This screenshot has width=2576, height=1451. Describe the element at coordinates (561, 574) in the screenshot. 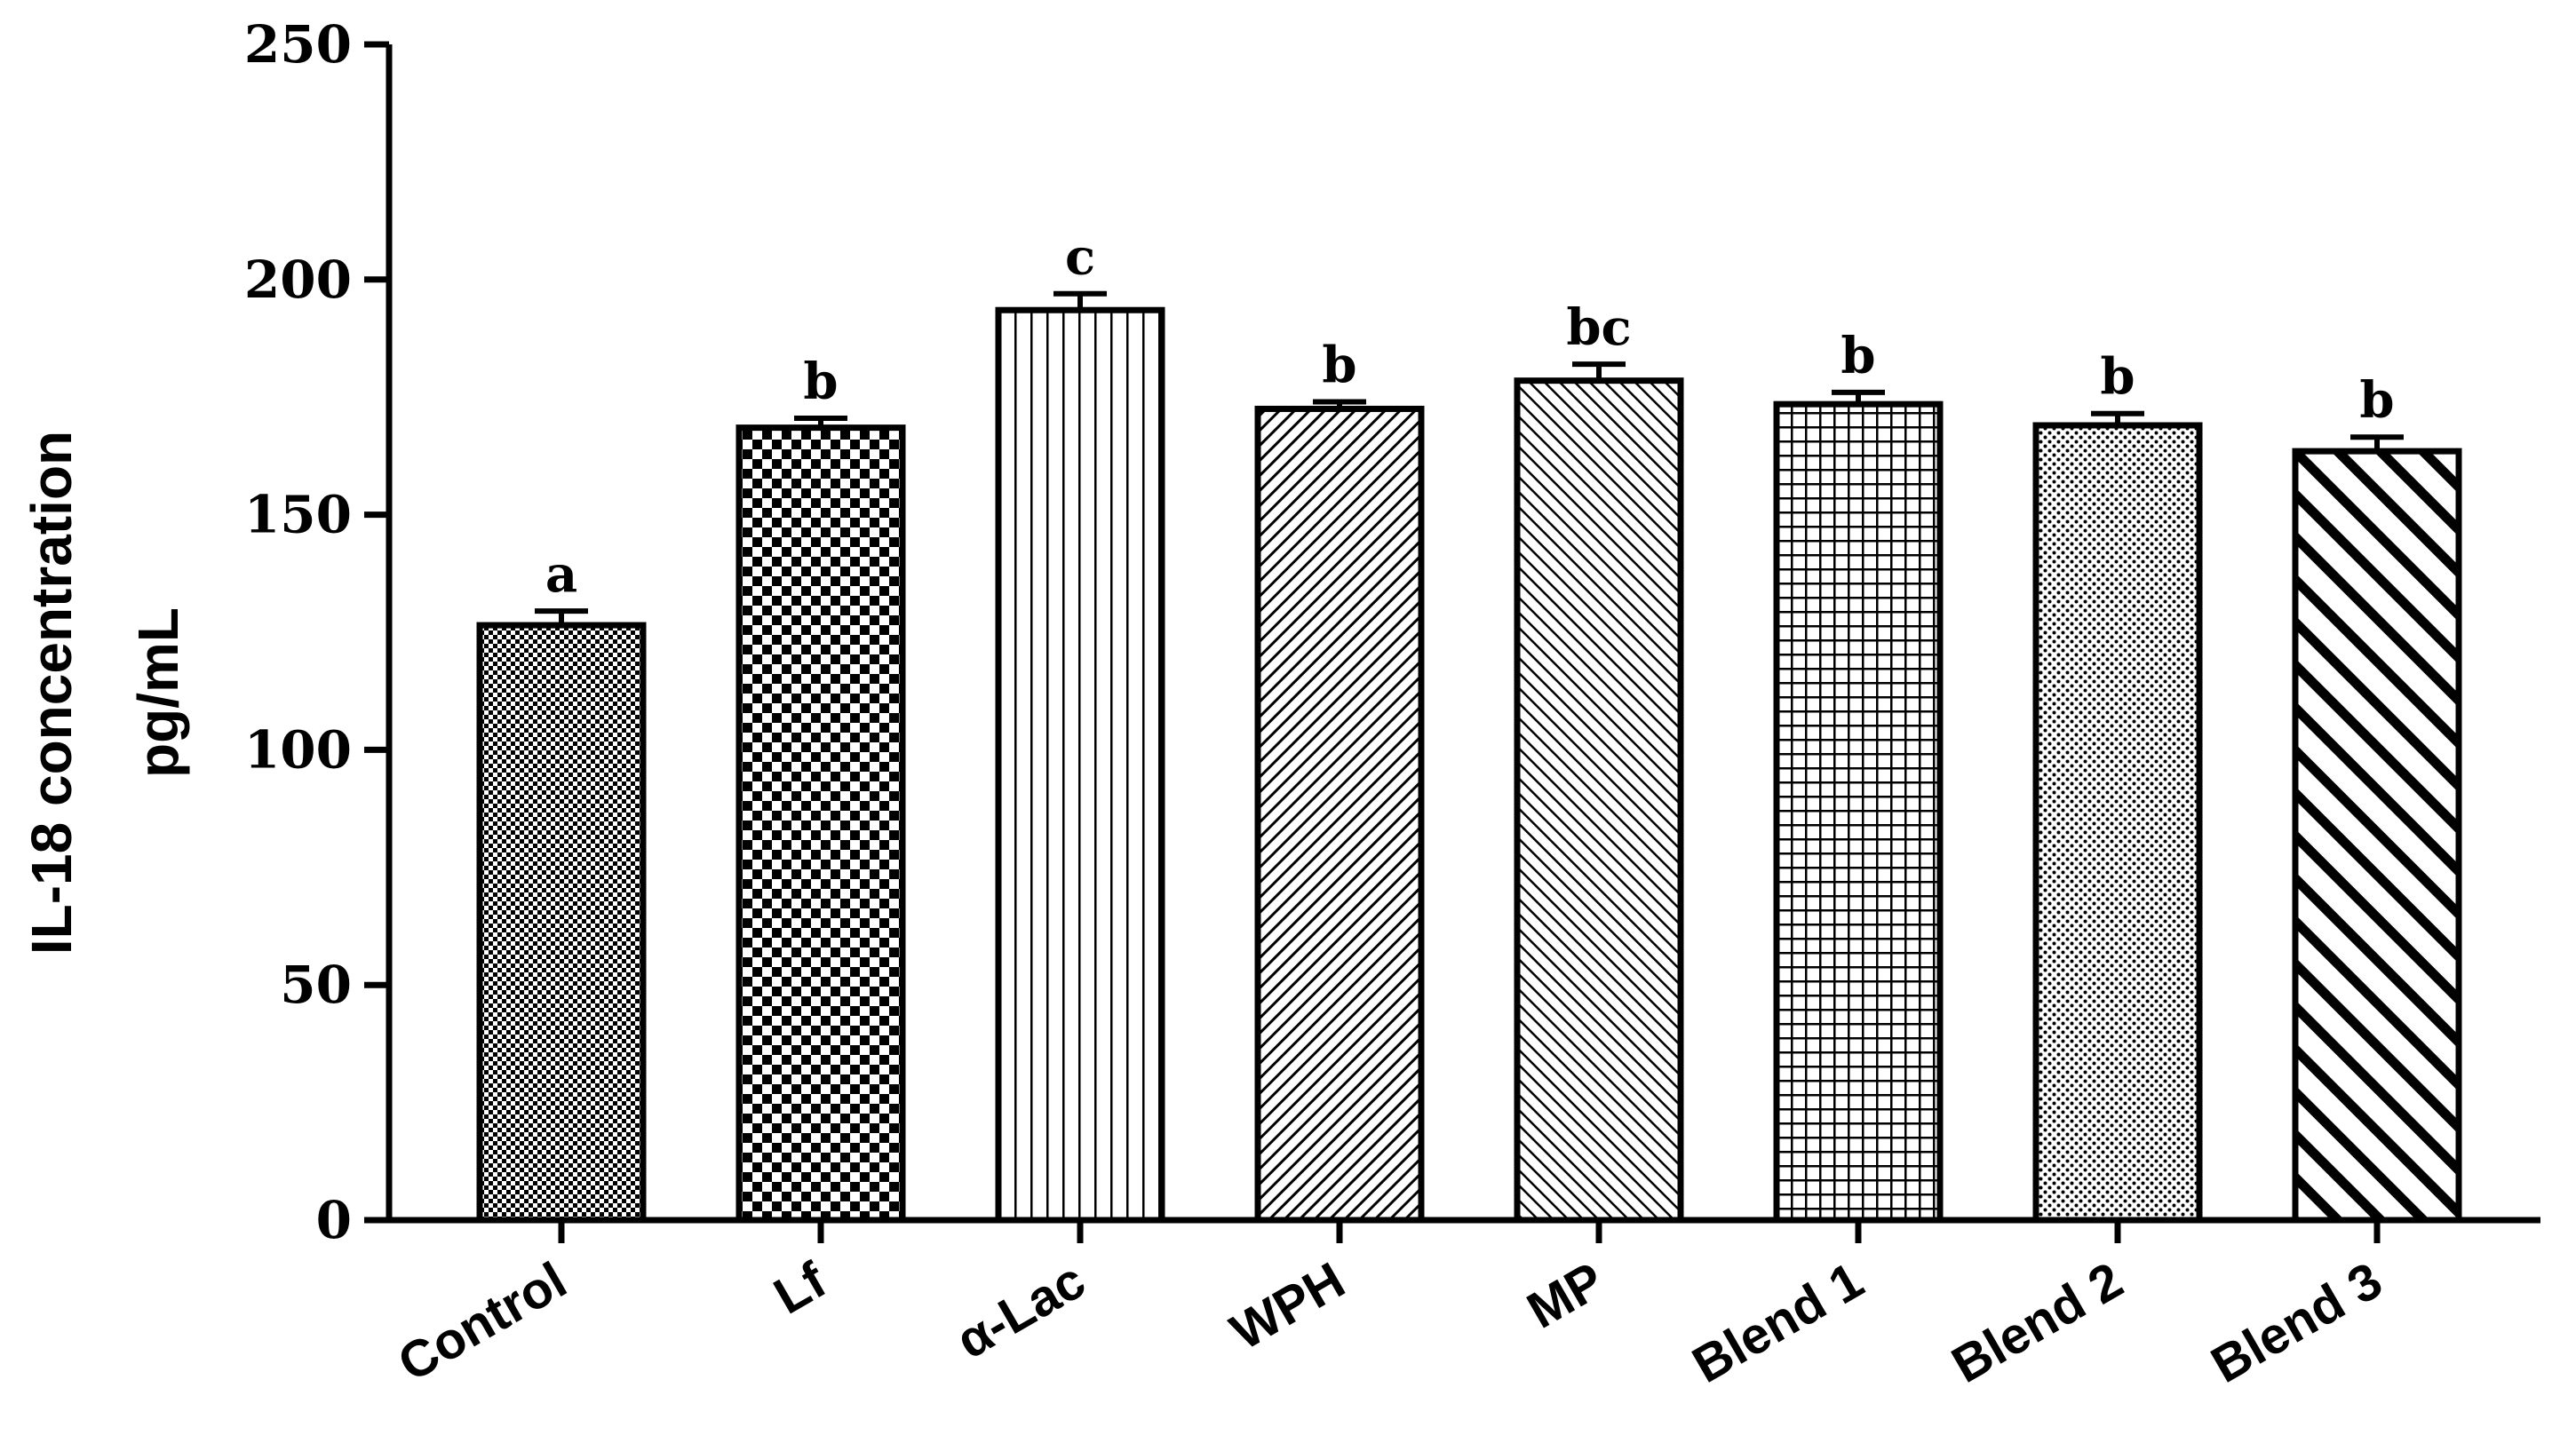

I see `significance-label: a` at that location.